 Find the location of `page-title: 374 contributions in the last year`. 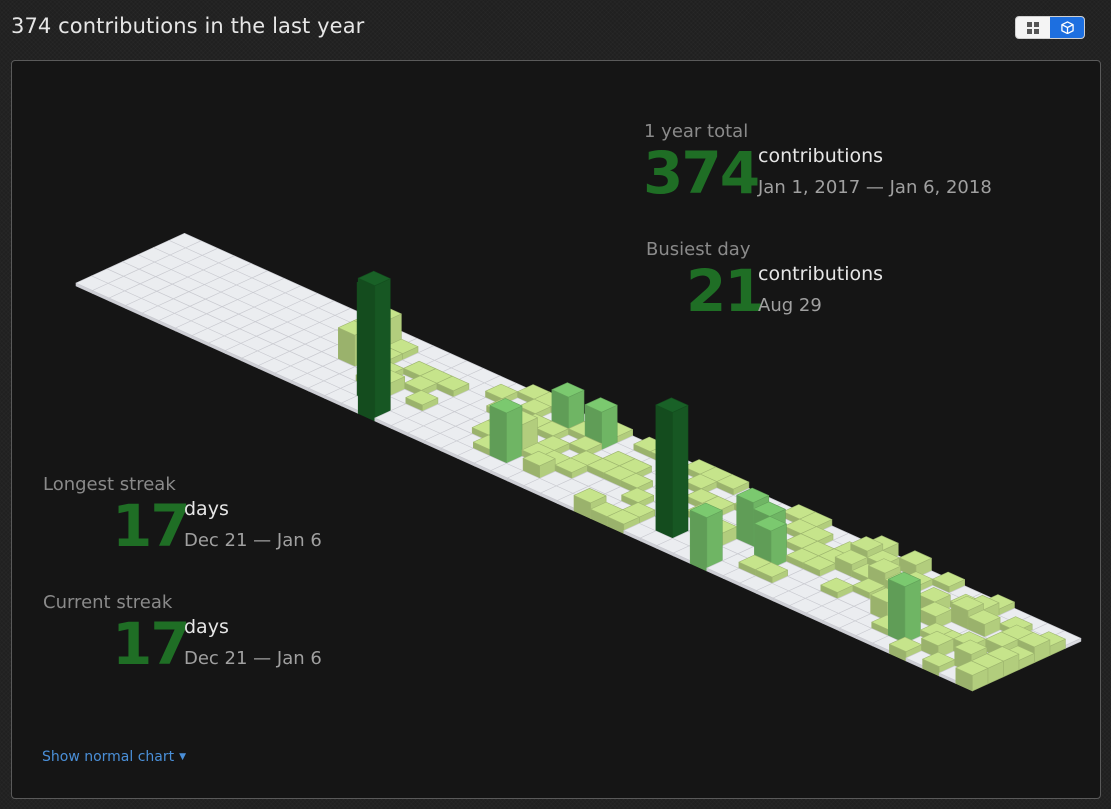

page-title: 374 contributions in the last year is located at coordinates (188, 26).